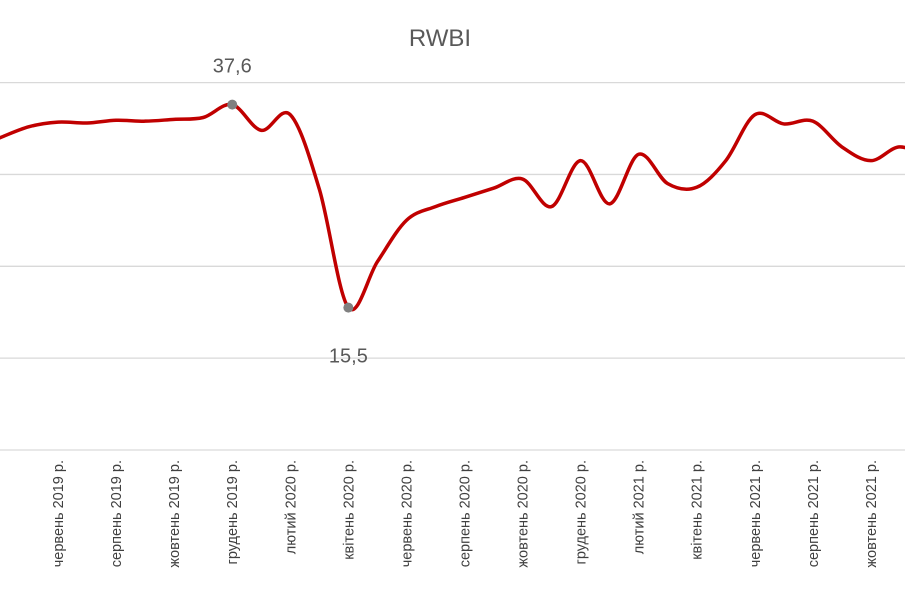 The width and height of the screenshot is (905, 613). I want to click on x-tick-label: серпень 2021 р., so click(814, 513).